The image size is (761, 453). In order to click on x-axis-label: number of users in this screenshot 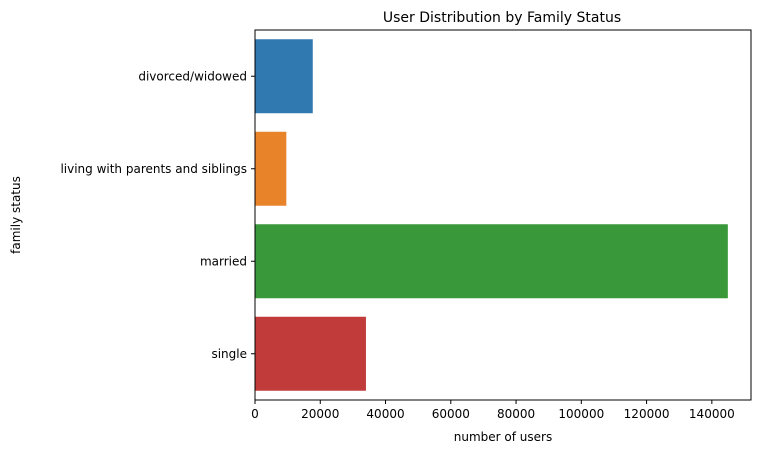, I will do `click(503, 437)`.